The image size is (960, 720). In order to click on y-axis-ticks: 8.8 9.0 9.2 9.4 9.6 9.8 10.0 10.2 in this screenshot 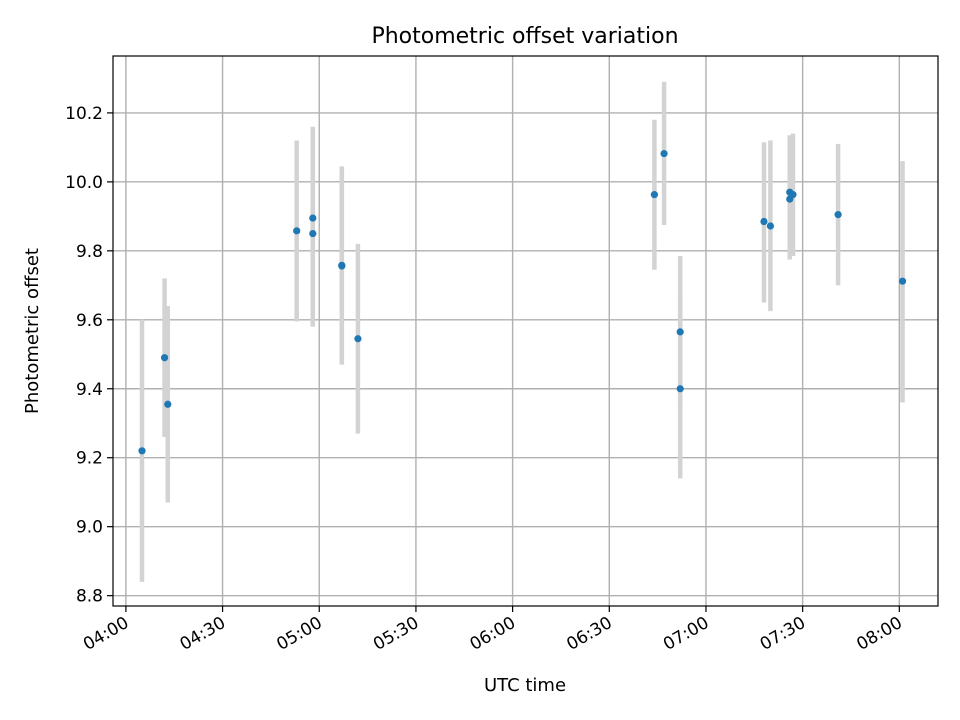, I will do `click(89, 355)`.